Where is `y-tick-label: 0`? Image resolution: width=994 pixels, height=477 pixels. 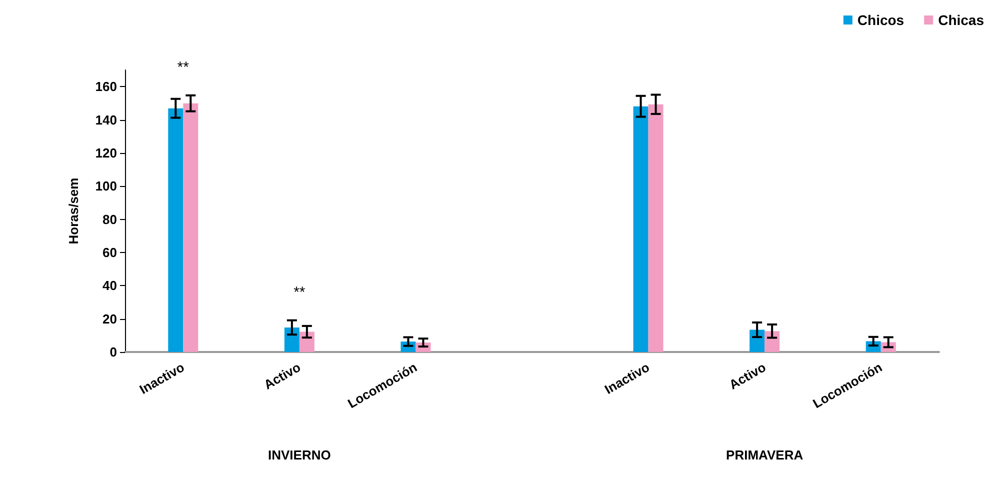 y-tick-label: 0 is located at coordinates (113, 352).